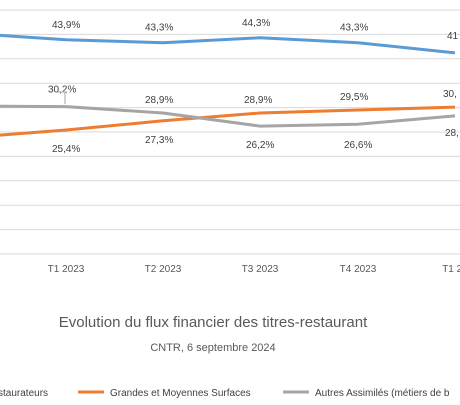 The image size is (460, 405). What do you see at coordinates (450, 94) in the screenshot?
I see `data-label: 30,` at bounding box center [450, 94].